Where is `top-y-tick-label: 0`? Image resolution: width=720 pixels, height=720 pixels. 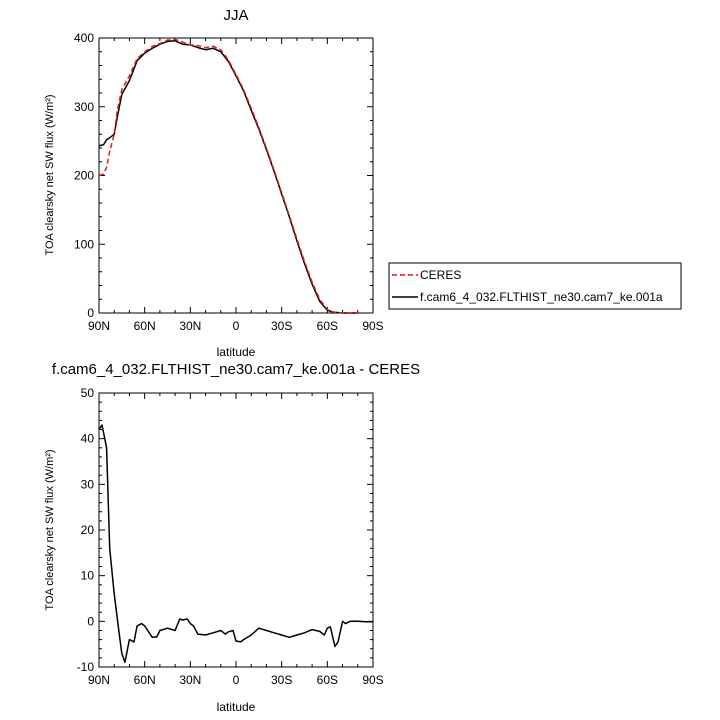
top-y-tick-label: 0 is located at coordinates (90, 313).